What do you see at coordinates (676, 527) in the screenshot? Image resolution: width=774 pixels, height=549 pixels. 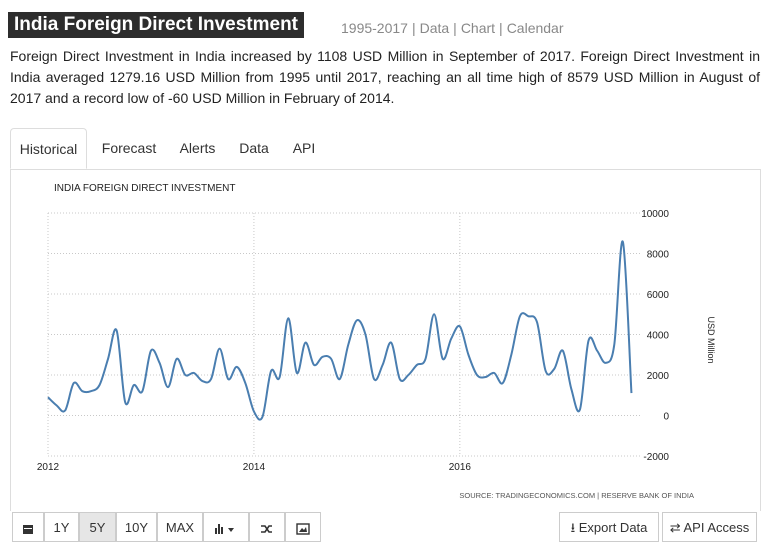 I see `icon: ⇄` at bounding box center [676, 527].